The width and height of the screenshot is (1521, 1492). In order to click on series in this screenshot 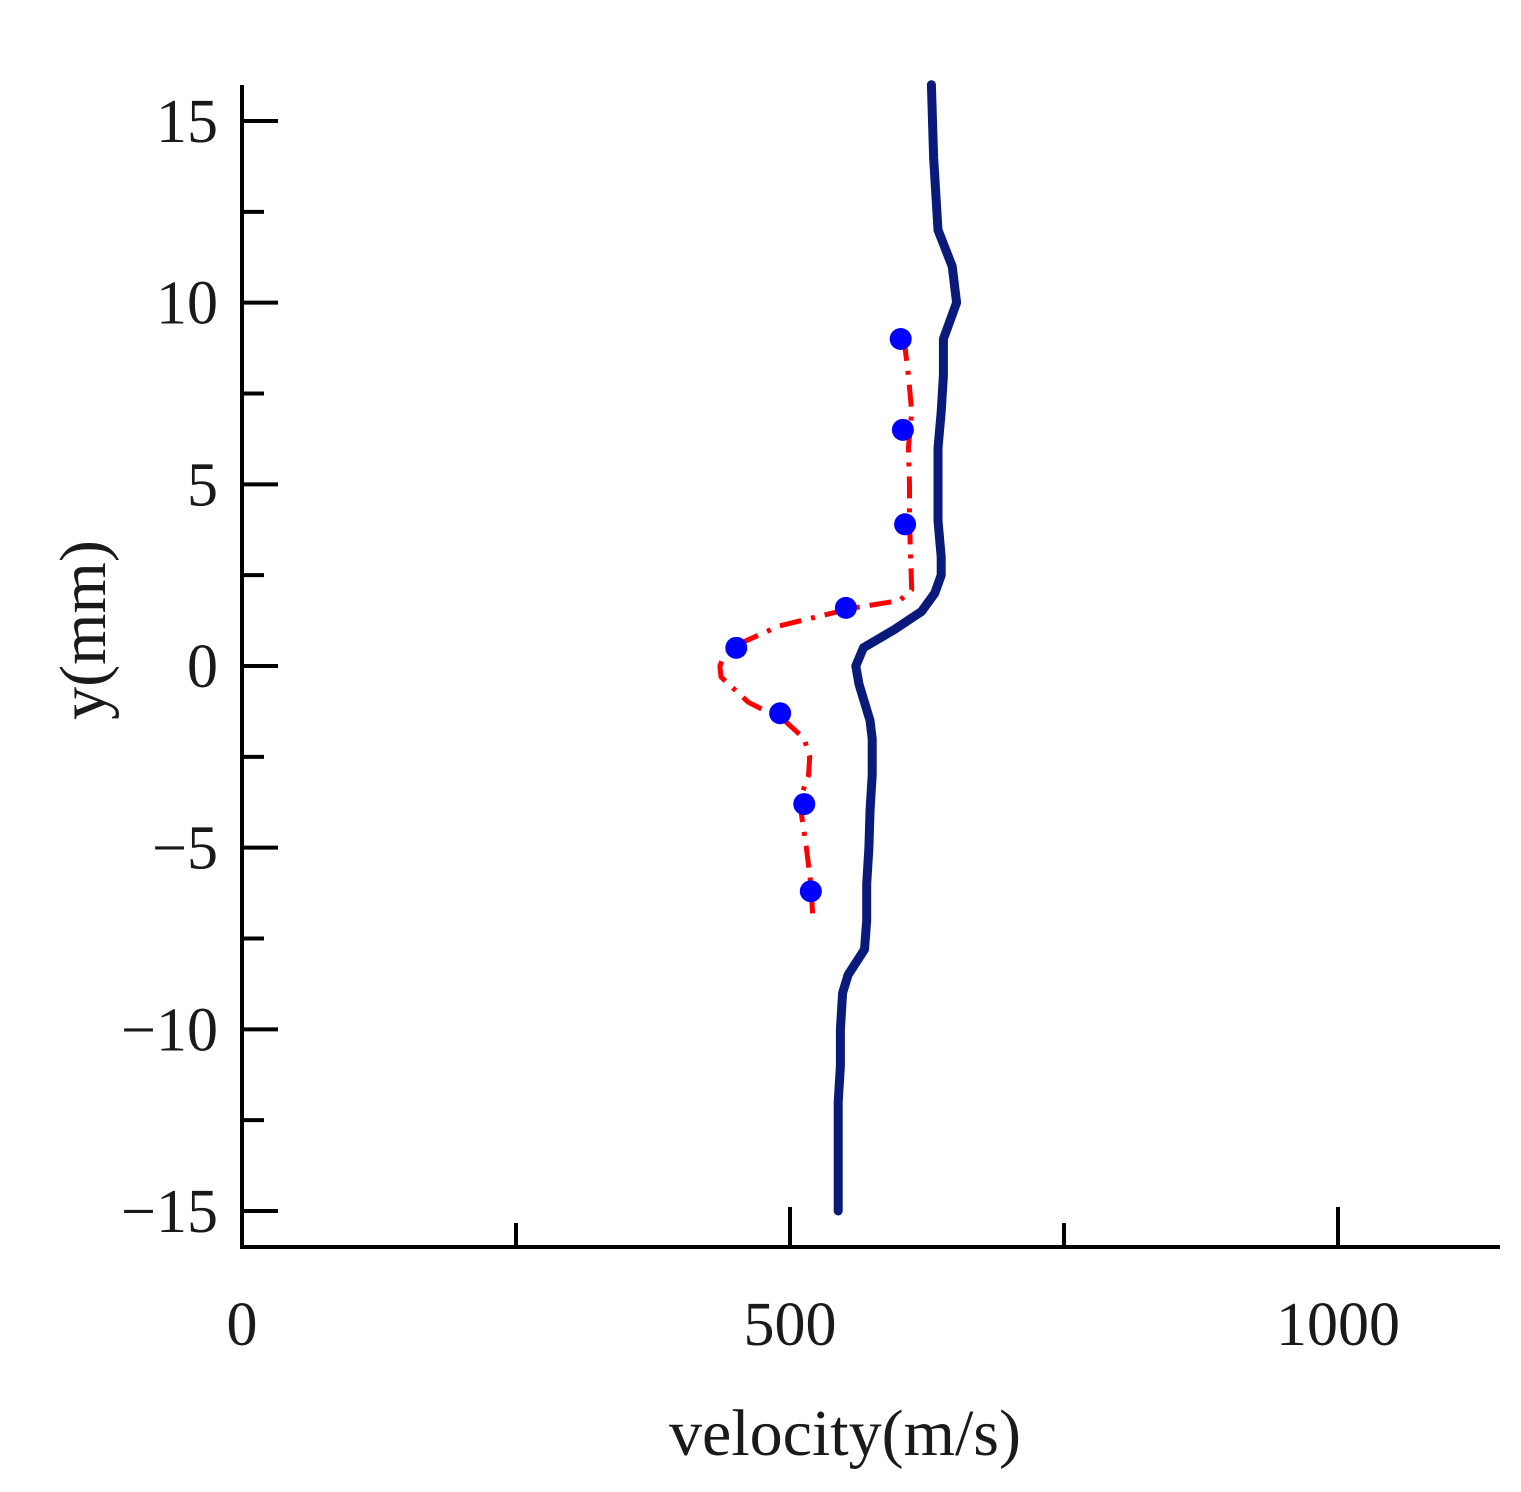, I will do `click(839, 648)`.